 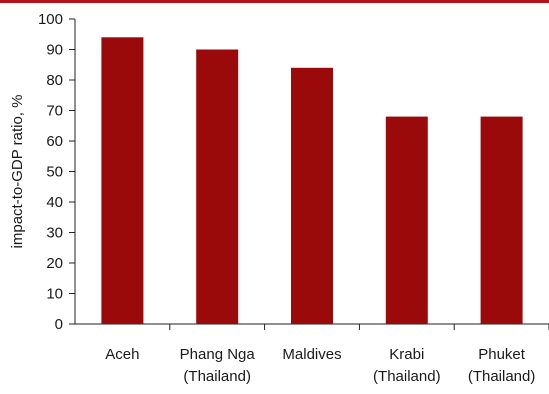 I want to click on top-accent-band, so click(x=274, y=1).